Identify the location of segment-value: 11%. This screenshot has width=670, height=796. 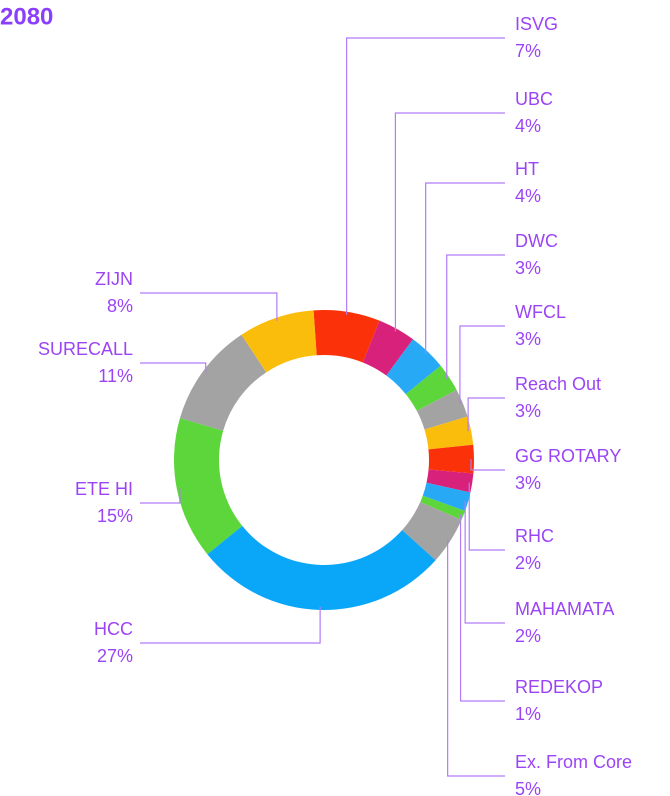
(115, 376).